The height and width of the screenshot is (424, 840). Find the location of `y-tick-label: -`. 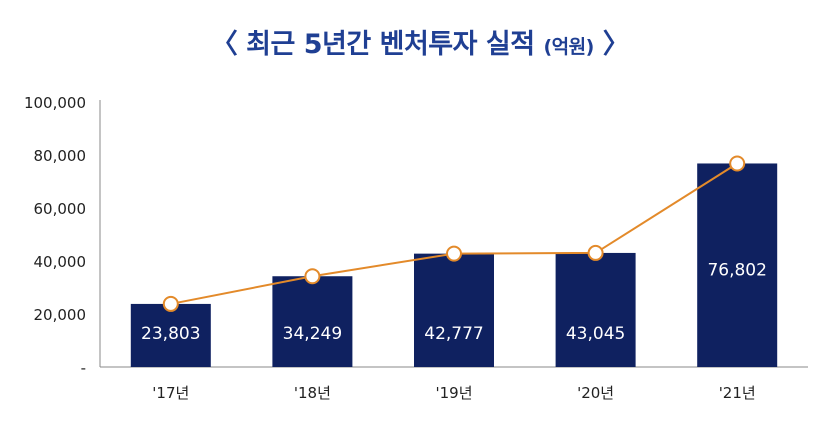

y-tick-label: - is located at coordinates (83, 368).